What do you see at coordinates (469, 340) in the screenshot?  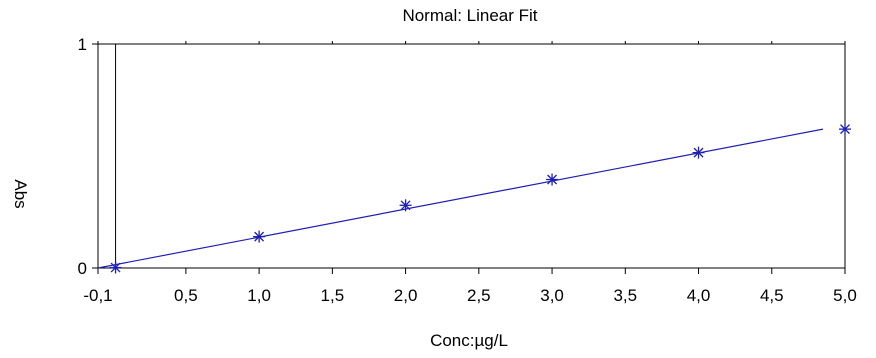 I see `x-axis-label: Conc:µg/L` at bounding box center [469, 340].